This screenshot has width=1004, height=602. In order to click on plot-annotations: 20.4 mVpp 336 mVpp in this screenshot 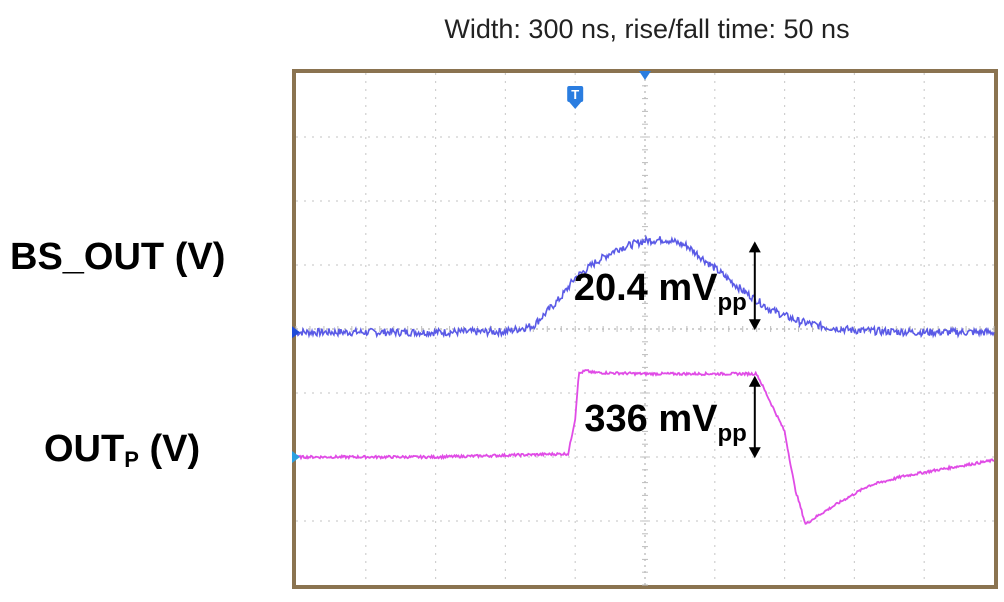, I will do `click(667, 350)`.